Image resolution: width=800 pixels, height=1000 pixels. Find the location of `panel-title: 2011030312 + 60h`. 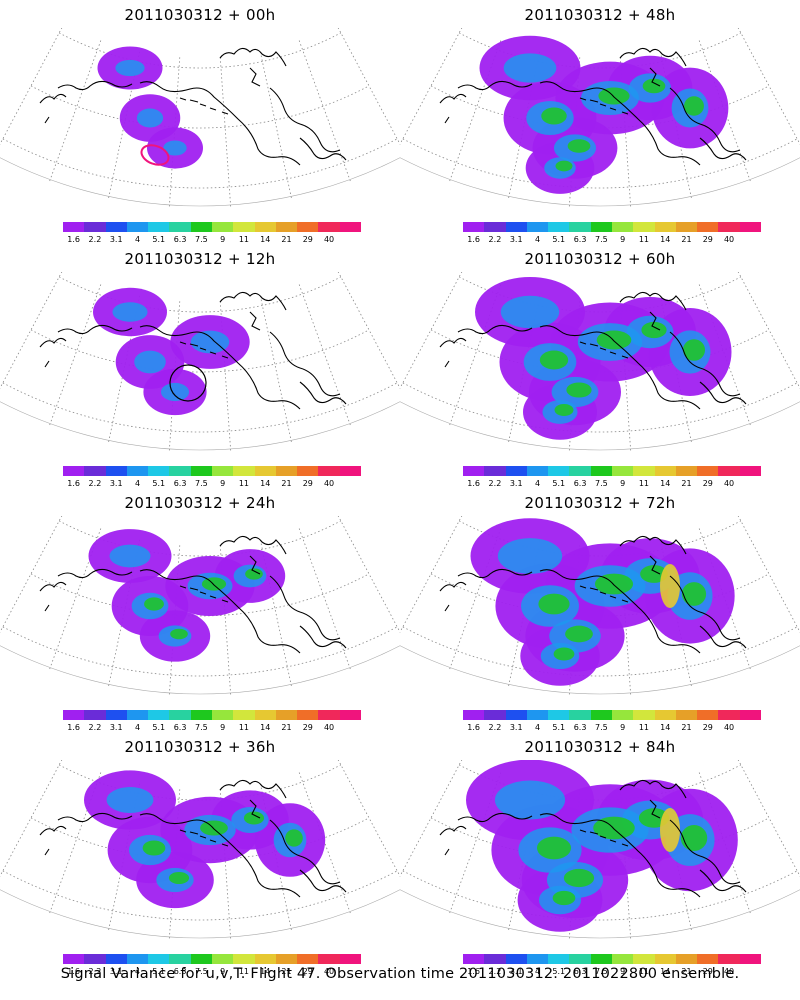

panel-title: 2011030312 + 60h is located at coordinates (600, 259).